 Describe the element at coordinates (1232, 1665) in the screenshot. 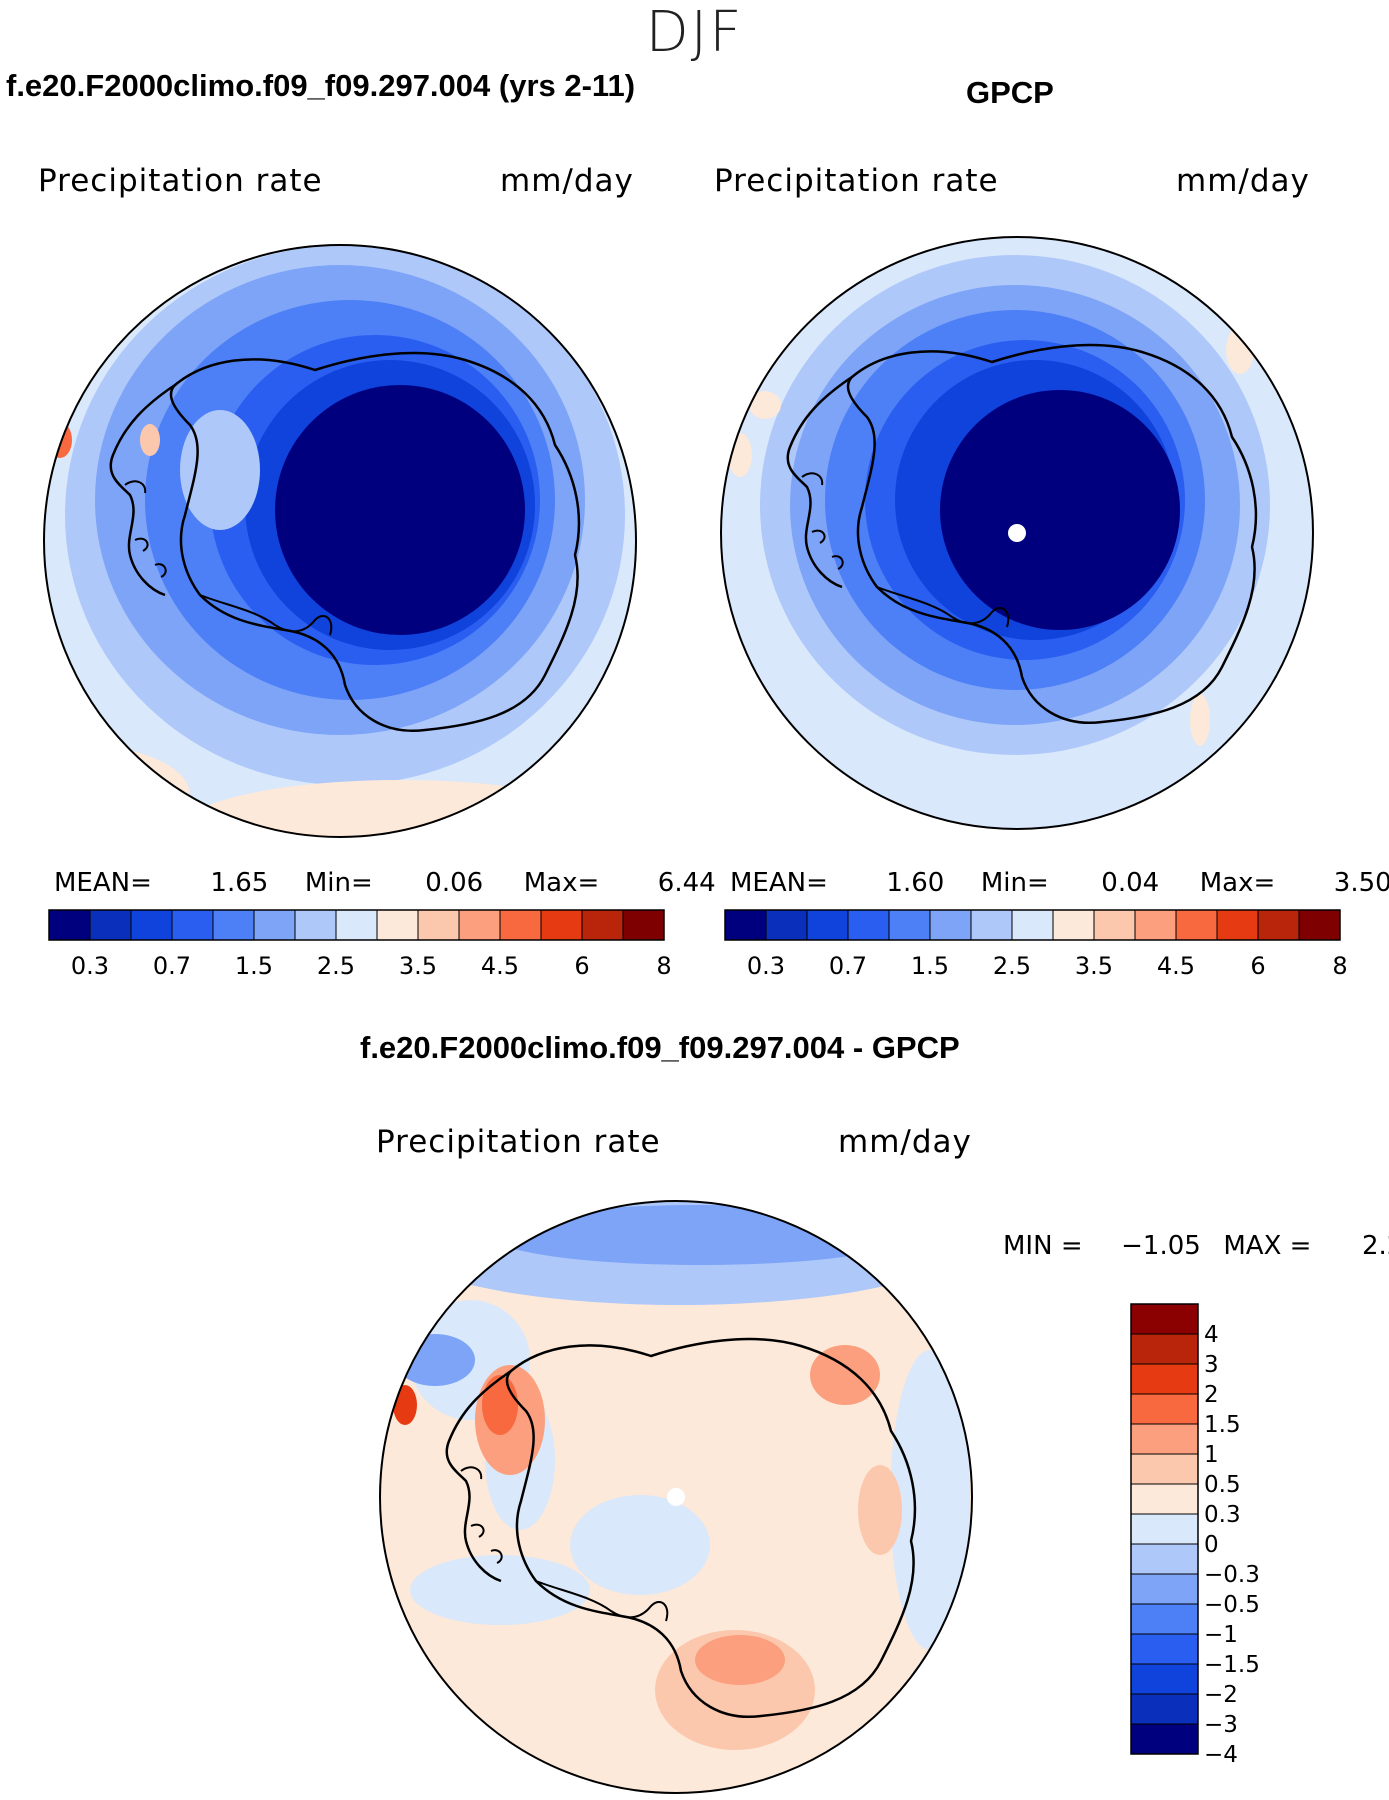

I see `colorbar-tick-label: −1.5` at that location.